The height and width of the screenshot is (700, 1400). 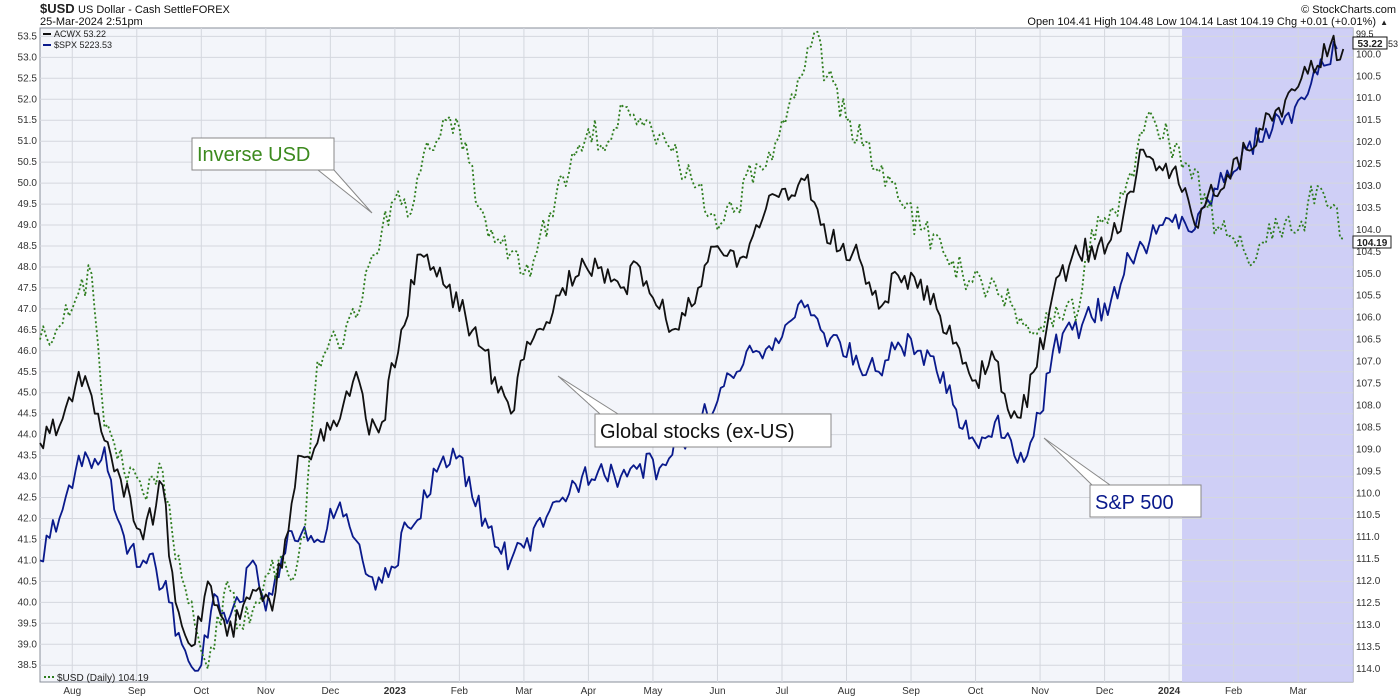 What do you see at coordinates (28, 288) in the screenshot?
I see `left-tick-label: 47.5` at bounding box center [28, 288].